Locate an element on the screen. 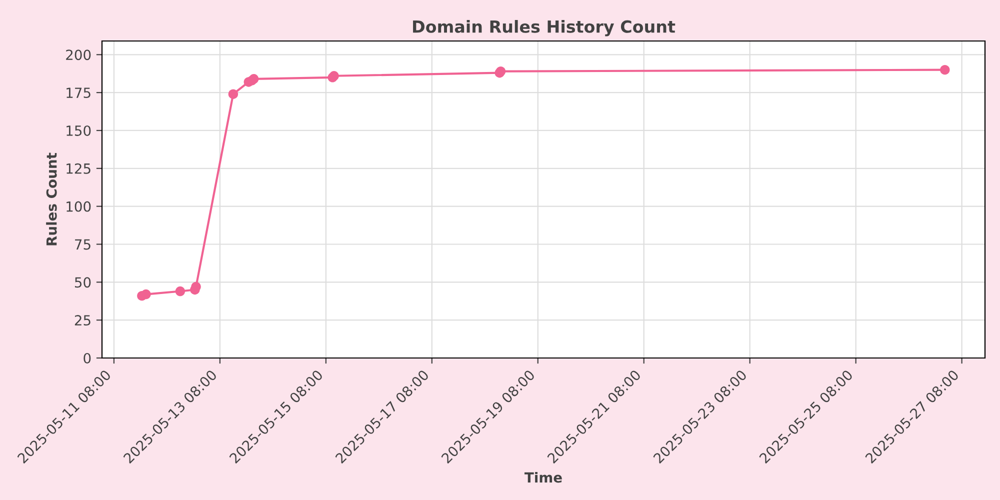 The width and height of the screenshot is (1000, 500). chart-title: Domain Rules History Count is located at coordinates (544, 28).